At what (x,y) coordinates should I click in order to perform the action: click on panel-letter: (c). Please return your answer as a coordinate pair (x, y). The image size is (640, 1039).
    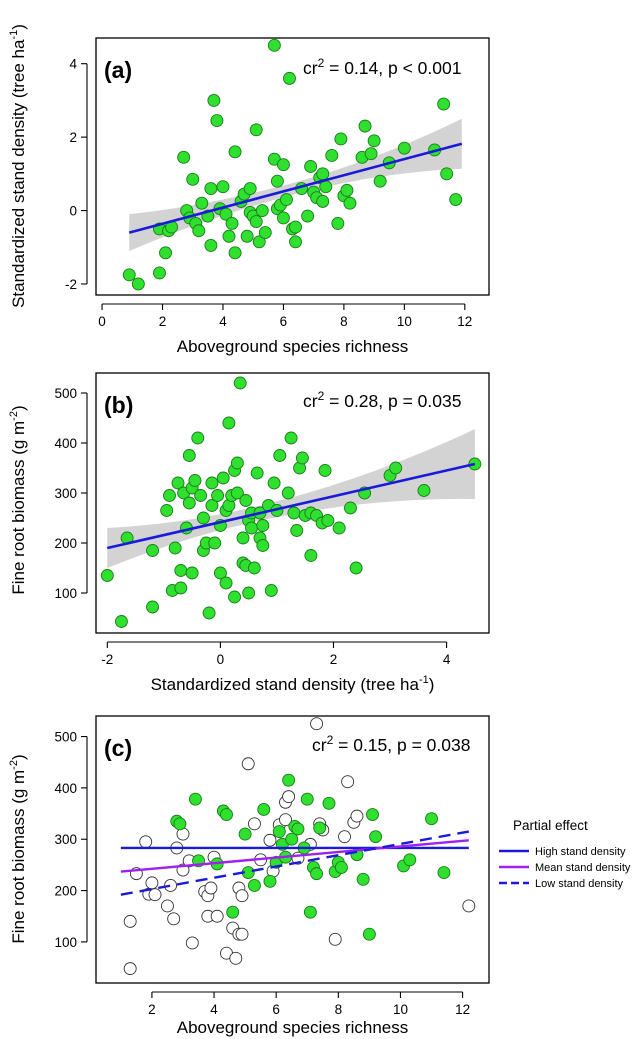
    Looking at the image, I should click on (118, 748).